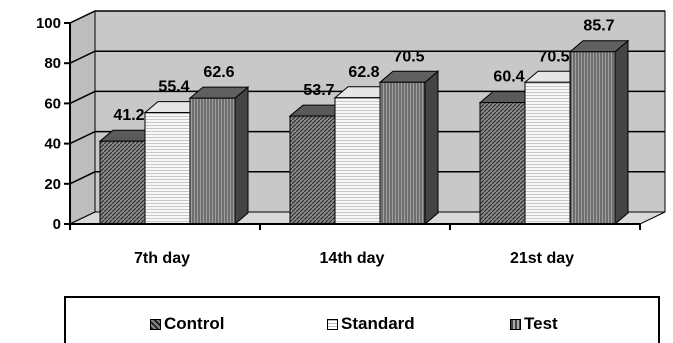 The height and width of the screenshot is (343, 673). I want to click on y-tick-label: 20, so click(52, 184).